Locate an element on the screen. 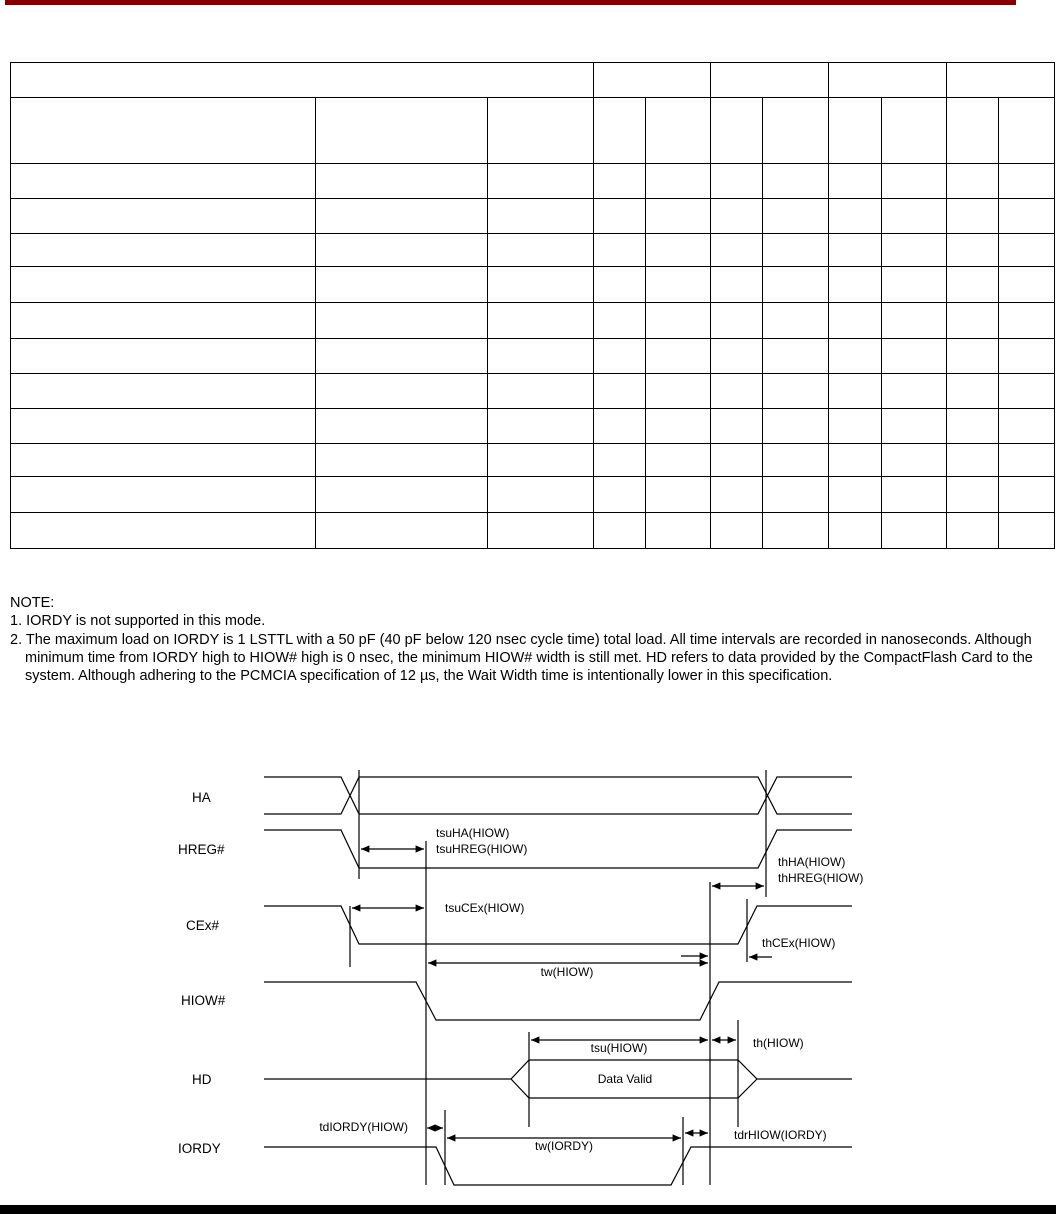  label-tsuha: tsuHA(HIOW) is located at coordinates (472, 833).